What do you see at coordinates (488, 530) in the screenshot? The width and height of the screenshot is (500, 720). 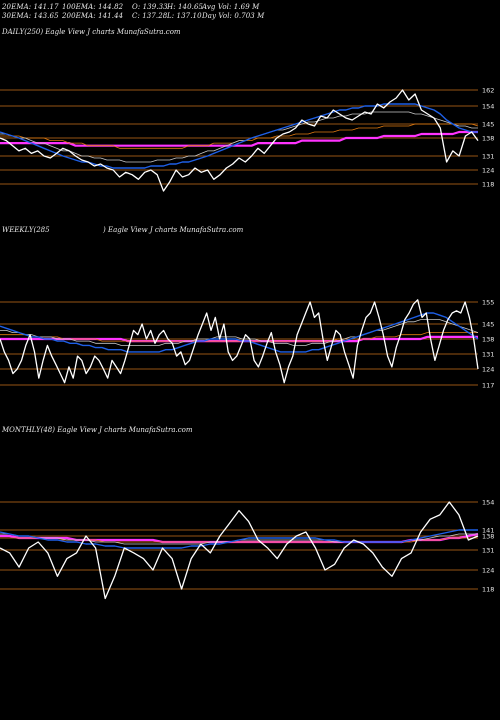 I see `monthly-tick-label: 141` at bounding box center [488, 530].